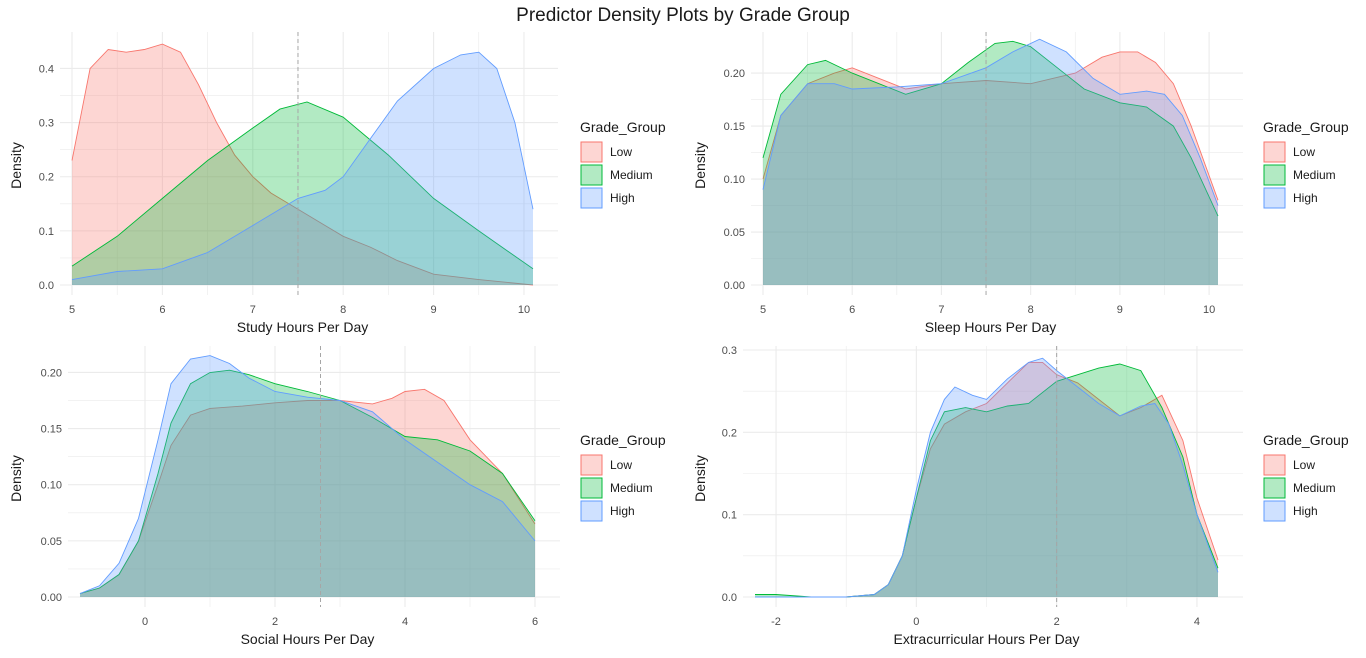 The image size is (1366, 658). I want to click on x-axis-label: Study Hours Per Day, so click(303, 327).